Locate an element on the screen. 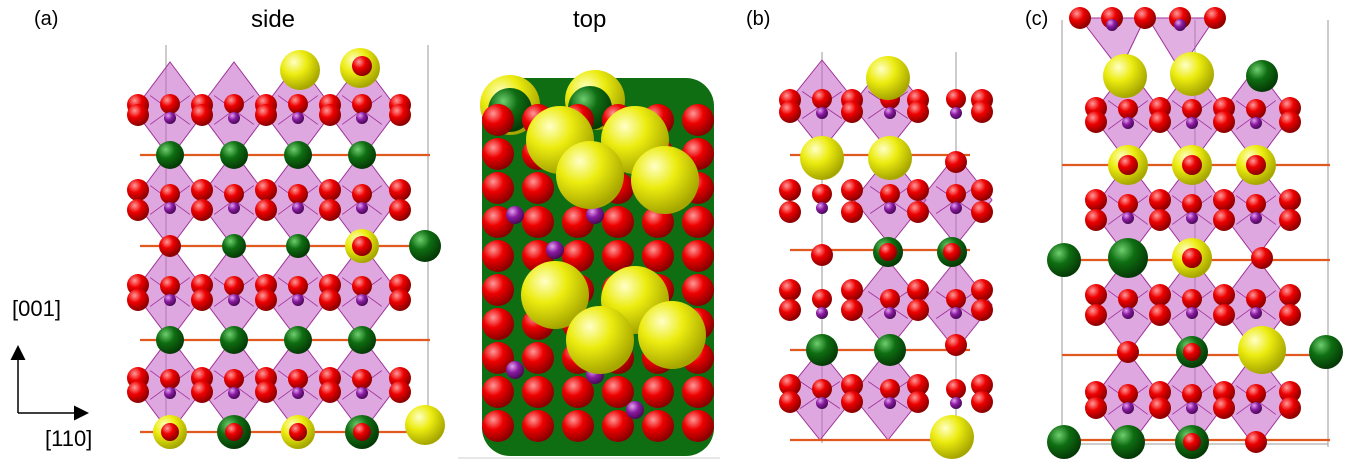 The image size is (1347, 465). panel-b-structure is located at coordinates (886, 257).